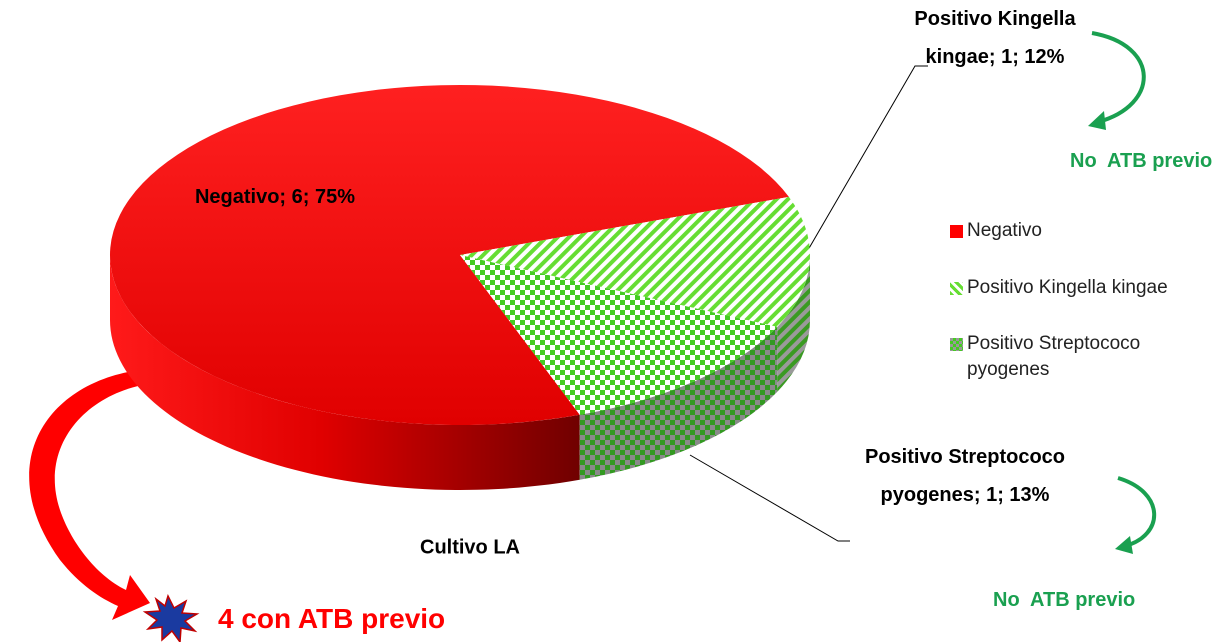 This screenshot has height=642, width=1232. Describe the element at coordinates (1004, 230) in the screenshot. I see `legend-label: Negativo` at that location.